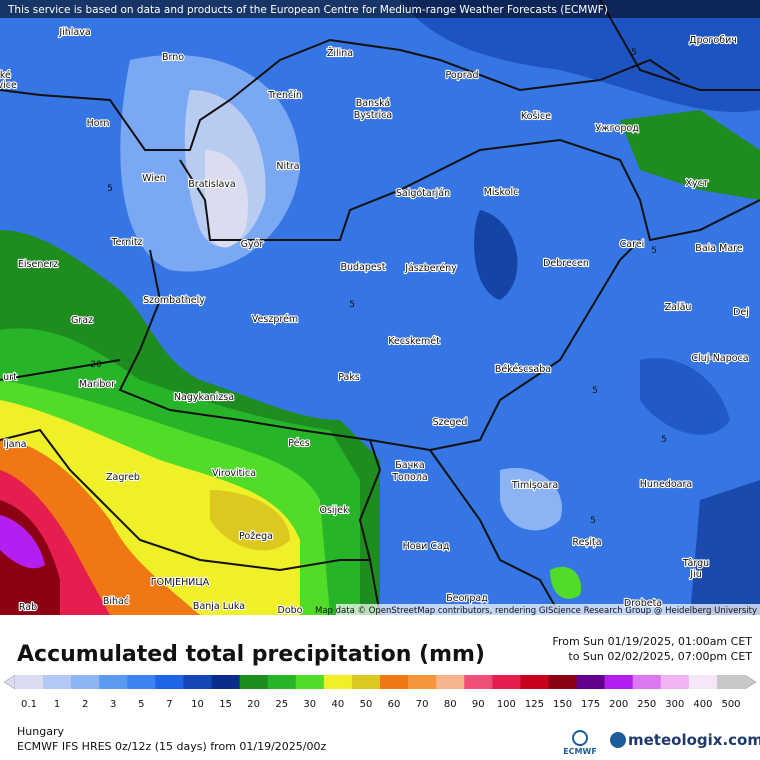  What do you see at coordinates (643, 603) in the screenshot?
I see `city-label: Drobeta` at bounding box center [643, 603].